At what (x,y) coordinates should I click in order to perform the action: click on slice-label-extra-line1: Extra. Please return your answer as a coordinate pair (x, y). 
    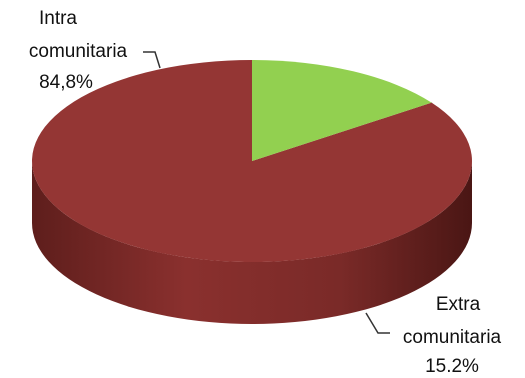
    Looking at the image, I should click on (458, 304).